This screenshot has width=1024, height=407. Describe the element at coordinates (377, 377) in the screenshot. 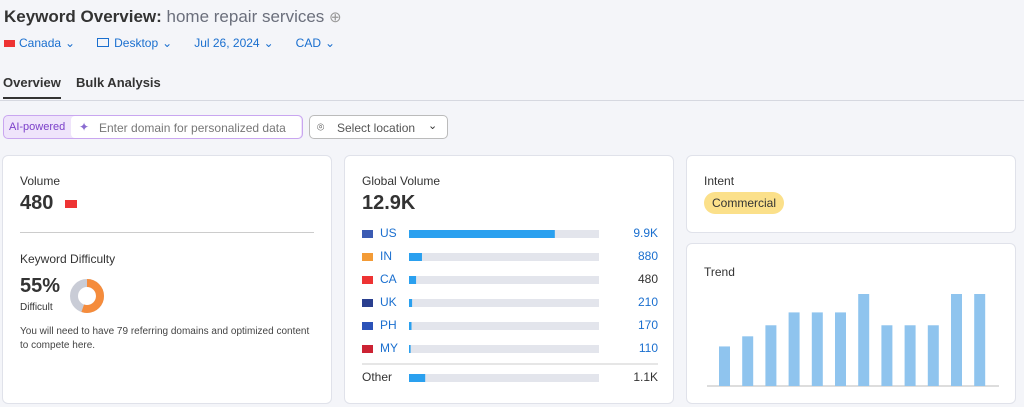

I see `country: Other` at that location.